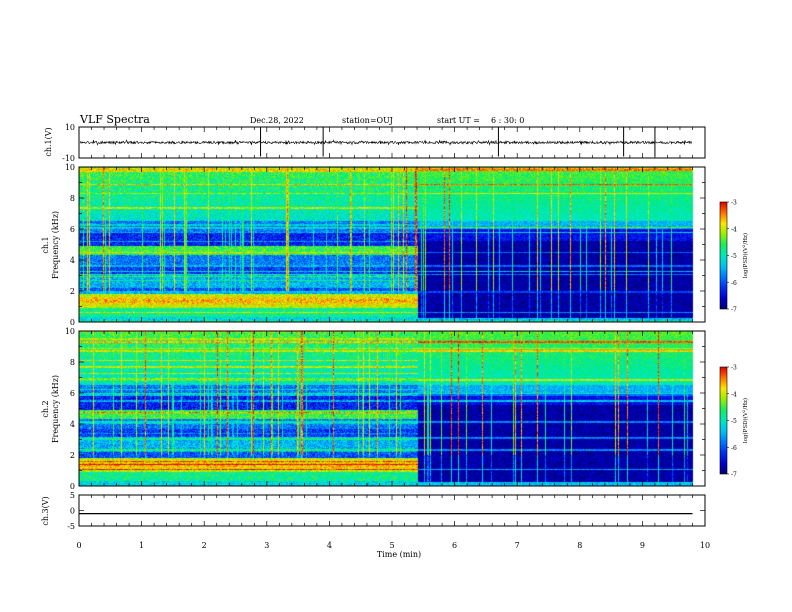 Image resolution: width=792 pixels, height=612 pixels. What do you see at coordinates (458, 120) in the screenshot?
I see `start-label: start UT =` at bounding box center [458, 120].